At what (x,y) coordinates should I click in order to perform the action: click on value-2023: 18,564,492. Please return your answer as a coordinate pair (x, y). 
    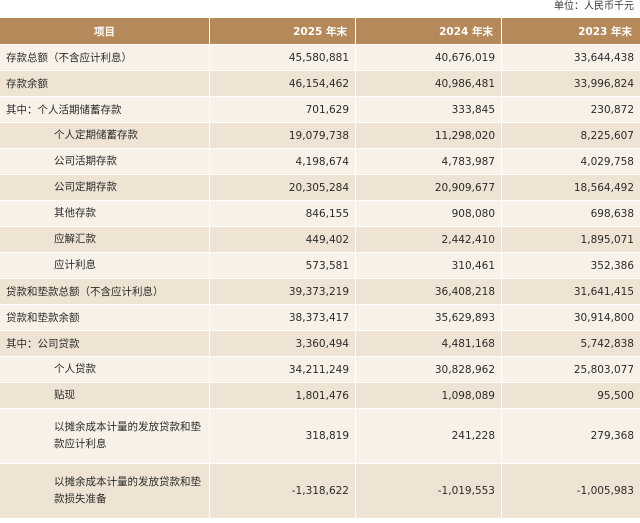
    Looking at the image, I should click on (571, 187).